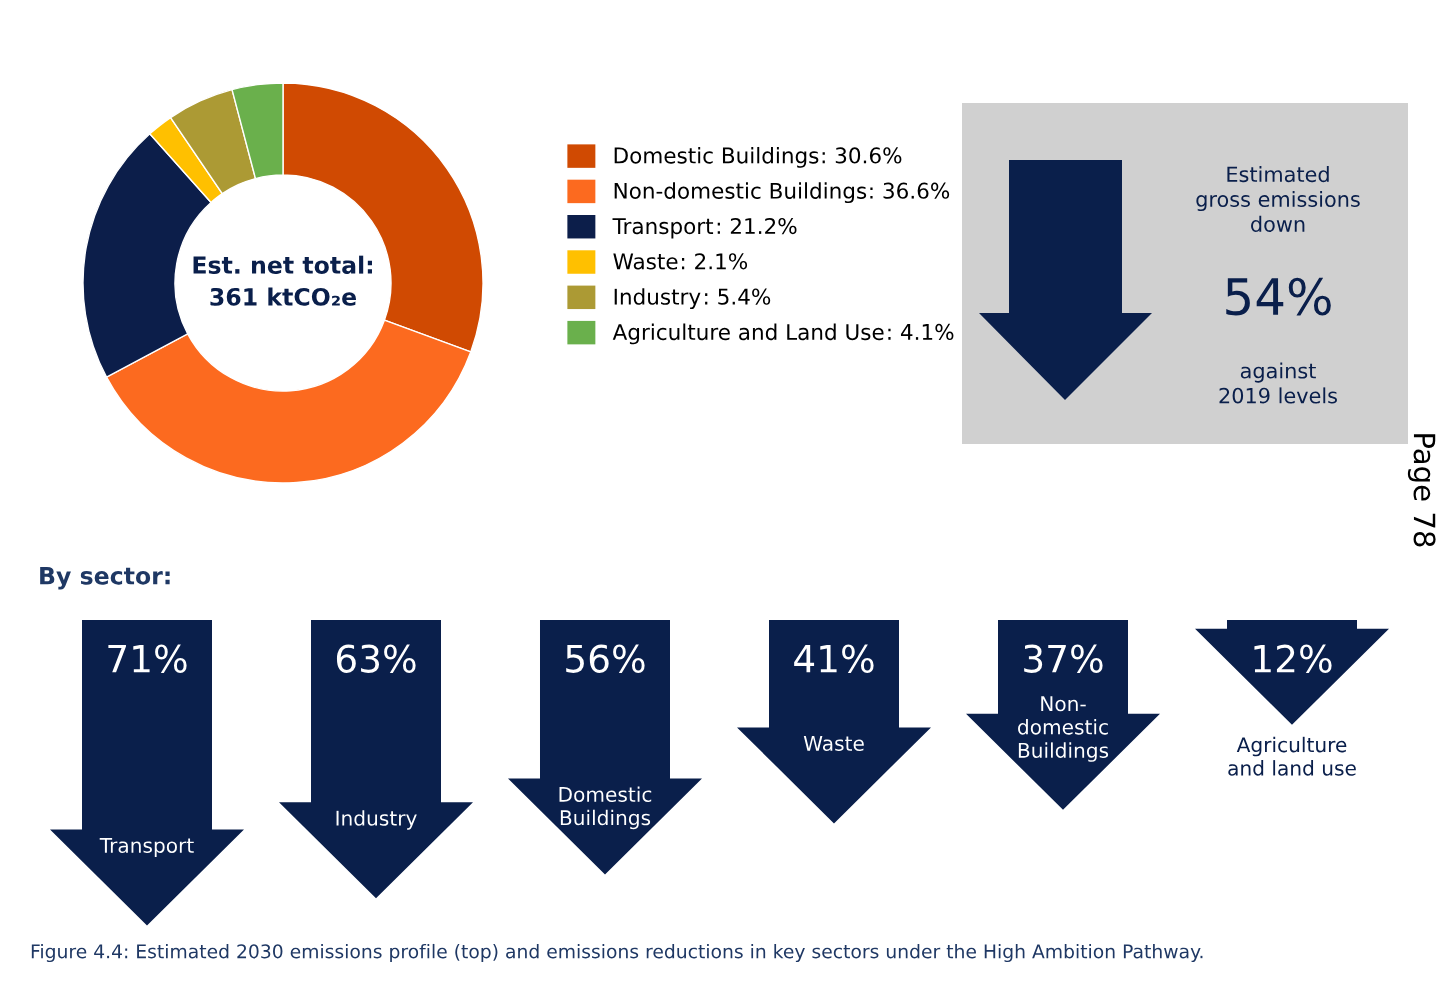 This screenshot has width=1447, height=989. Describe the element at coordinates (1292, 756) in the screenshot. I see `category-label: Agriculture and land use` at that location.